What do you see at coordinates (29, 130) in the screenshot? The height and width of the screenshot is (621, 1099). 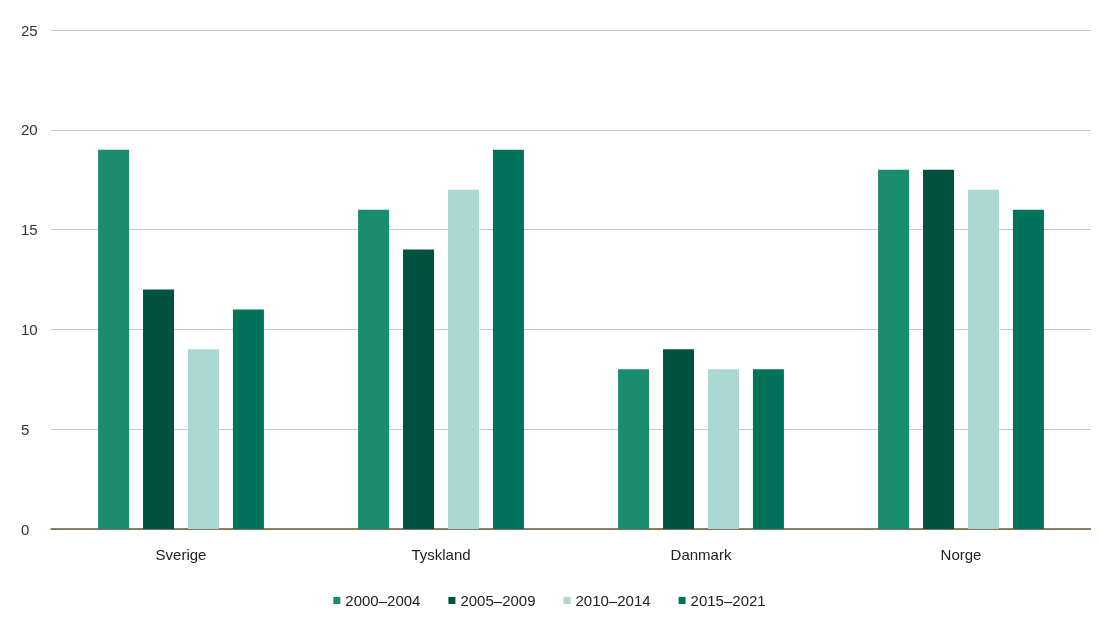 I see `y-tick-label: 20` at bounding box center [29, 130].